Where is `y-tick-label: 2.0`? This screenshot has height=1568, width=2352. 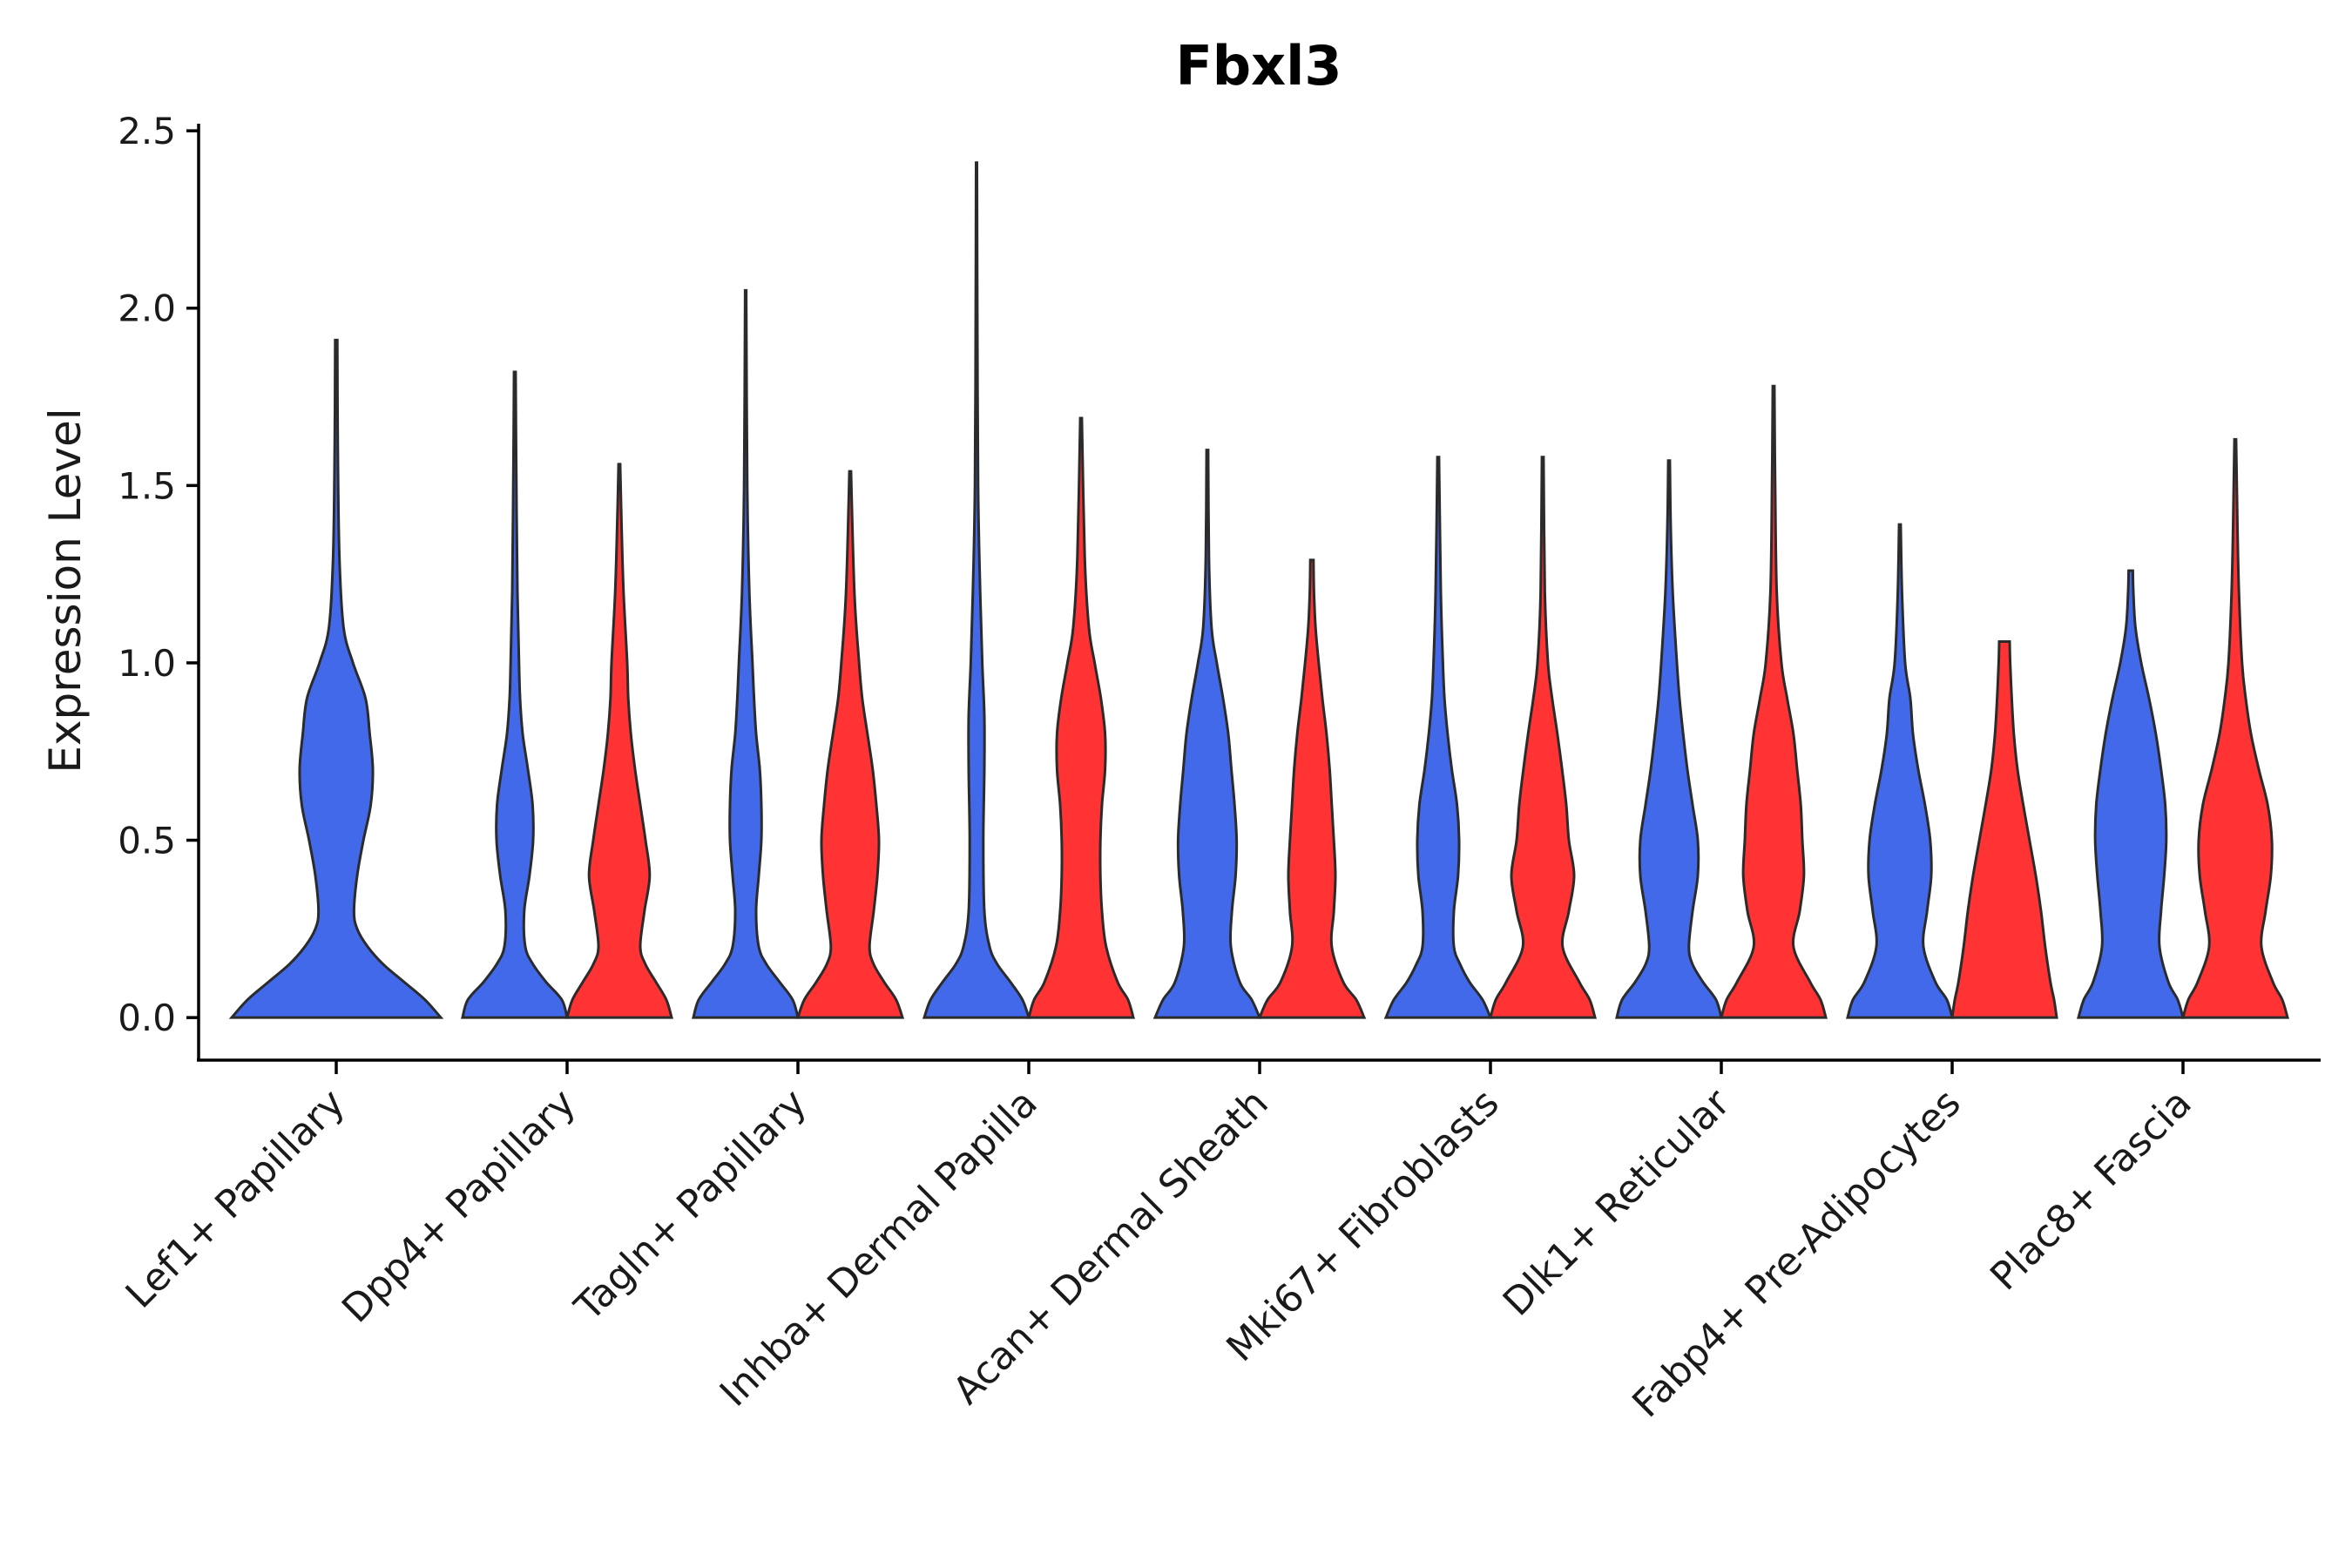 y-tick-label: 2.0 is located at coordinates (147, 308).